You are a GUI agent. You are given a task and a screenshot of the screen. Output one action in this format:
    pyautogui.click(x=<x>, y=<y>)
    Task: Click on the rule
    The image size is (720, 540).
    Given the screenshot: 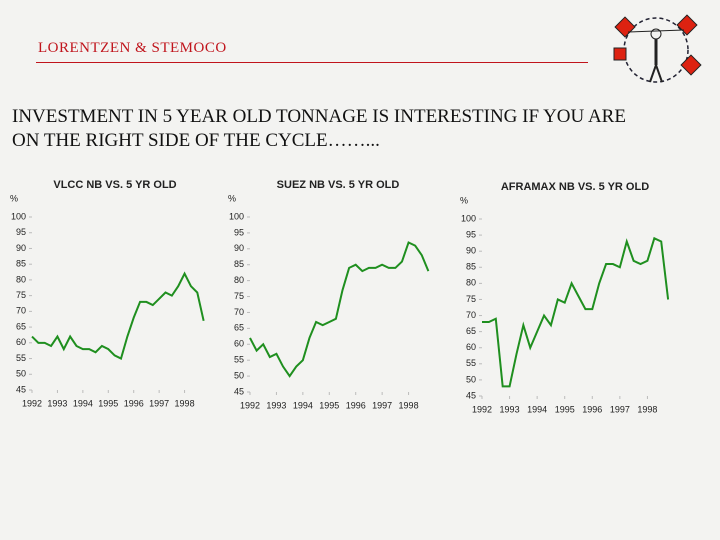 What is the action you would take?
    pyautogui.click(x=312, y=62)
    